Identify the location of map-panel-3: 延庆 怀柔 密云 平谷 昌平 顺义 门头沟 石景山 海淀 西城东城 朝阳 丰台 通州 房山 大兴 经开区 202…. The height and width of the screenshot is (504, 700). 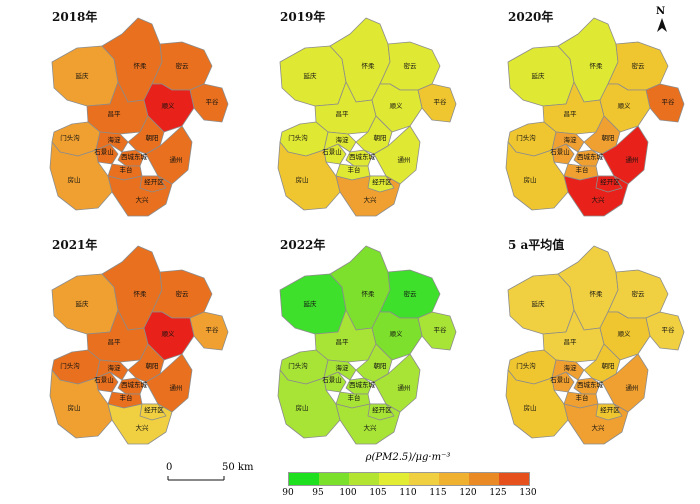
(594, 118).